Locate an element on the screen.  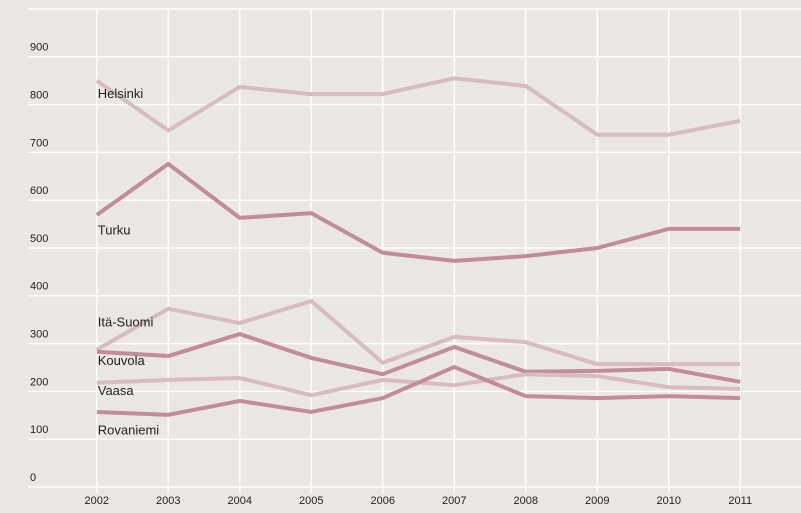
y-tick-label: 200 is located at coordinates (39, 382).